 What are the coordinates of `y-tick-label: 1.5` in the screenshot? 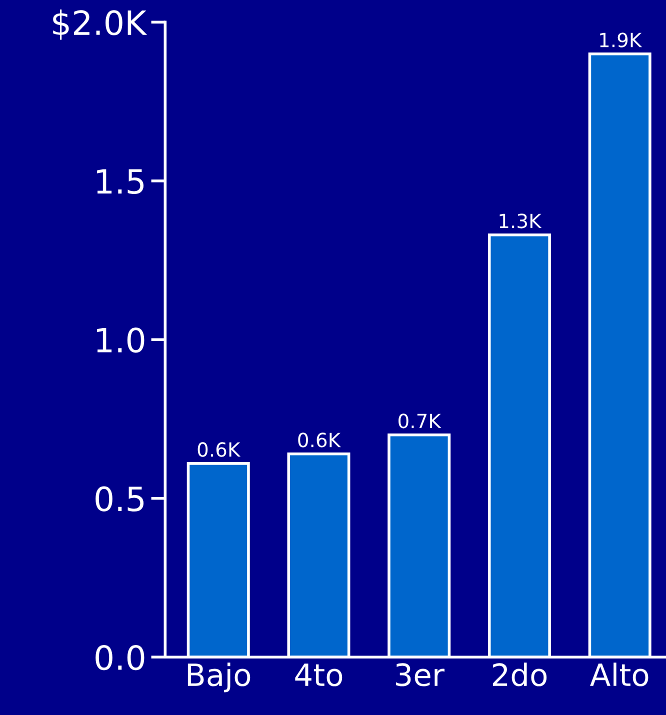 It's located at (120, 181).